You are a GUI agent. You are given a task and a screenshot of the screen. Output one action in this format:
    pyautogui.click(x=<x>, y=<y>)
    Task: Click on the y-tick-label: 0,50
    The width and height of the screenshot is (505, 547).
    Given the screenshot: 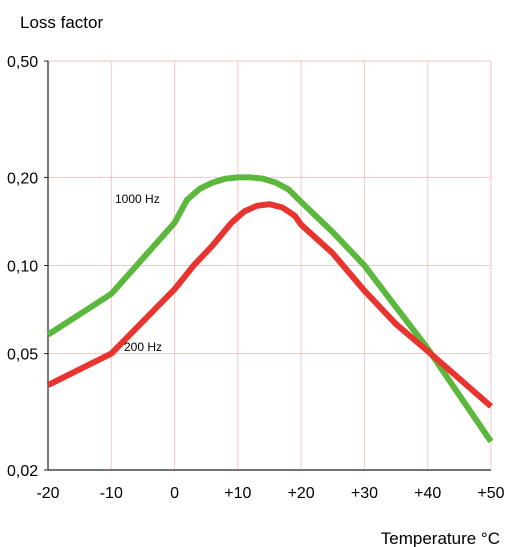 What is the action you would take?
    pyautogui.click(x=22, y=62)
    